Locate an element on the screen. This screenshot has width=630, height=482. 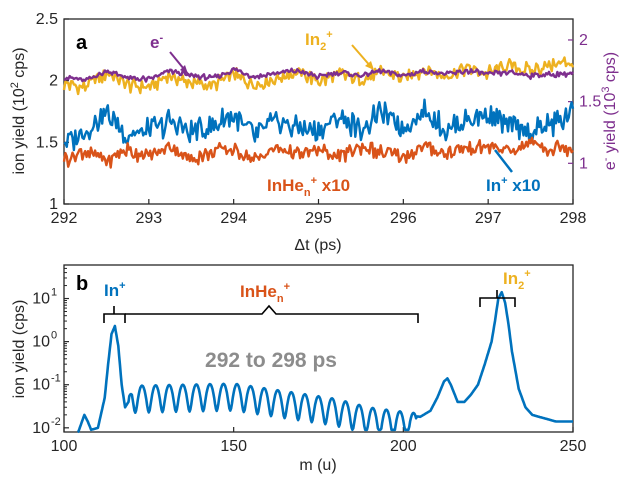
label-in: In+ x10 is located at coordinates (513, 185).